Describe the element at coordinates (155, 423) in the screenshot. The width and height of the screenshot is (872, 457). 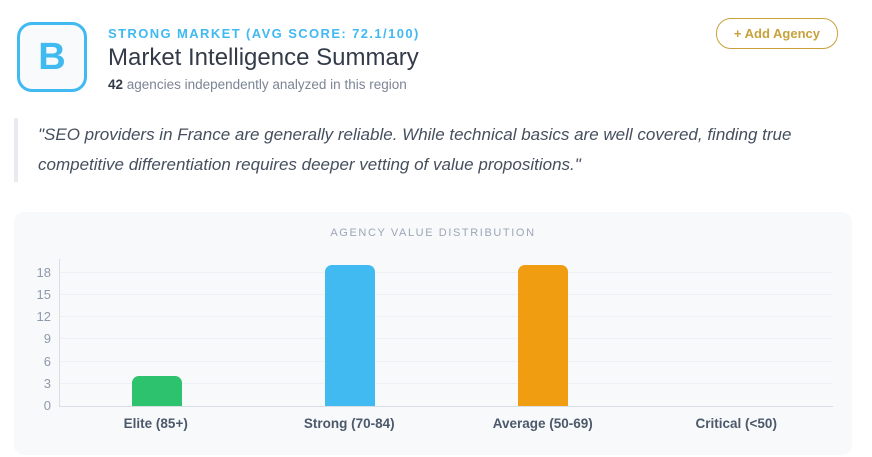
I see `x-axis-category-label: Elite (85+)` at that location.